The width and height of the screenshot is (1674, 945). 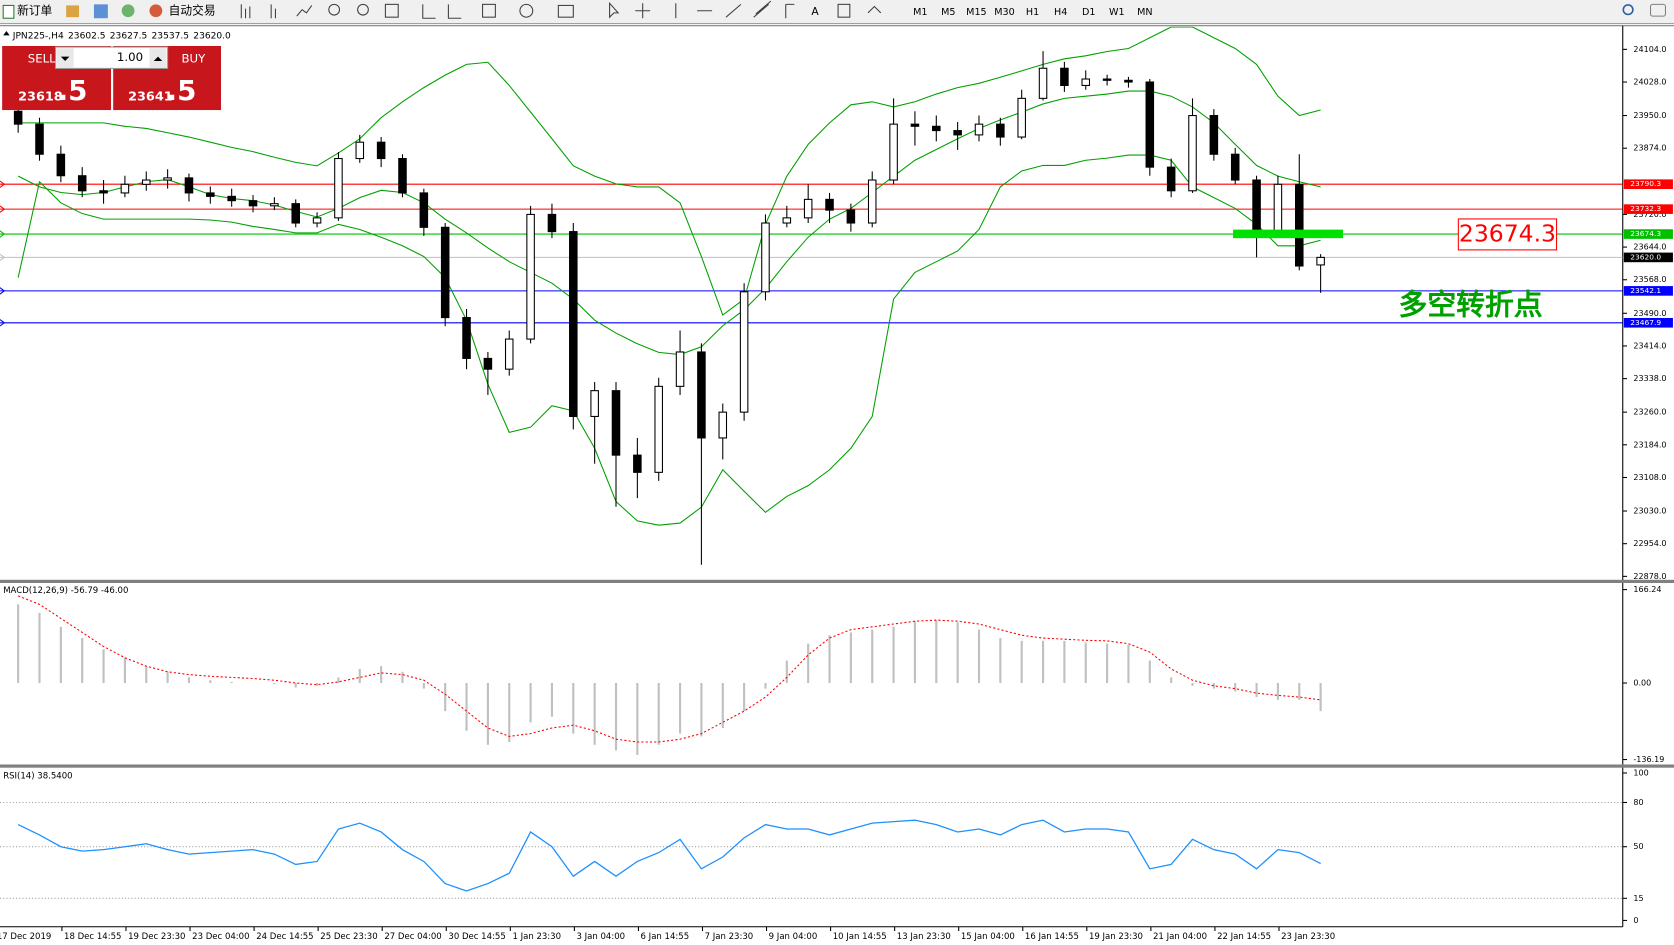 I want to click on timeframe-button: D1, so click(x=1088, y=12).